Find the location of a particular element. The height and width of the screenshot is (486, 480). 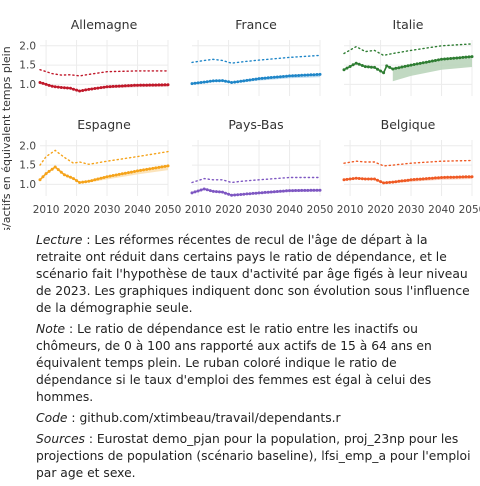

band is located at coordinates (128, 87).